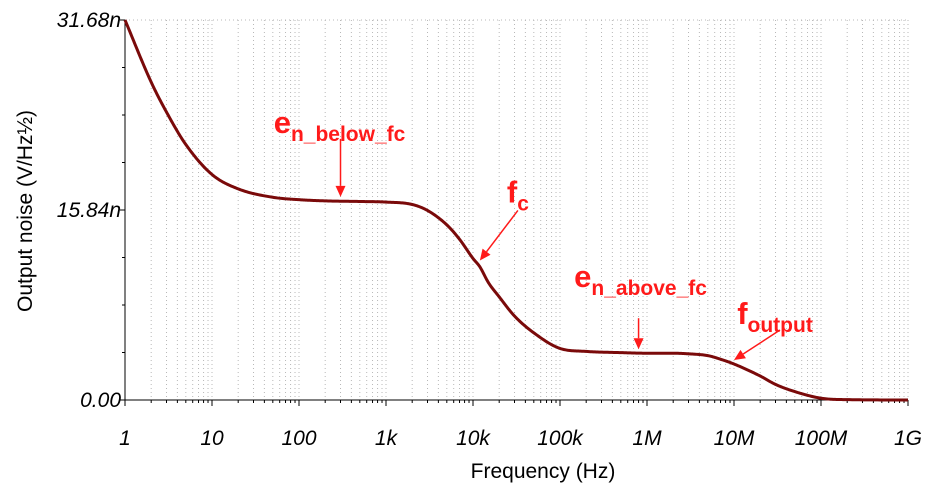  I want to click on annotation-subscript: output, so click(780, 325).